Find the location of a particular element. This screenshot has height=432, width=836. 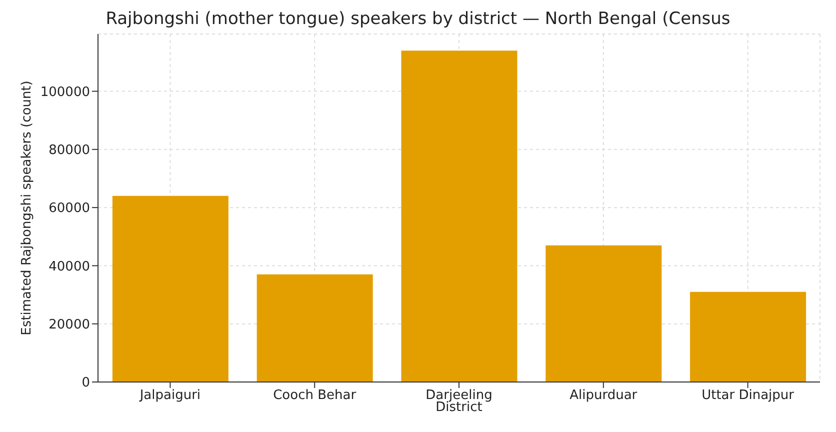

x-tick-label: Alipurduar is located at coordinates (604, 396).